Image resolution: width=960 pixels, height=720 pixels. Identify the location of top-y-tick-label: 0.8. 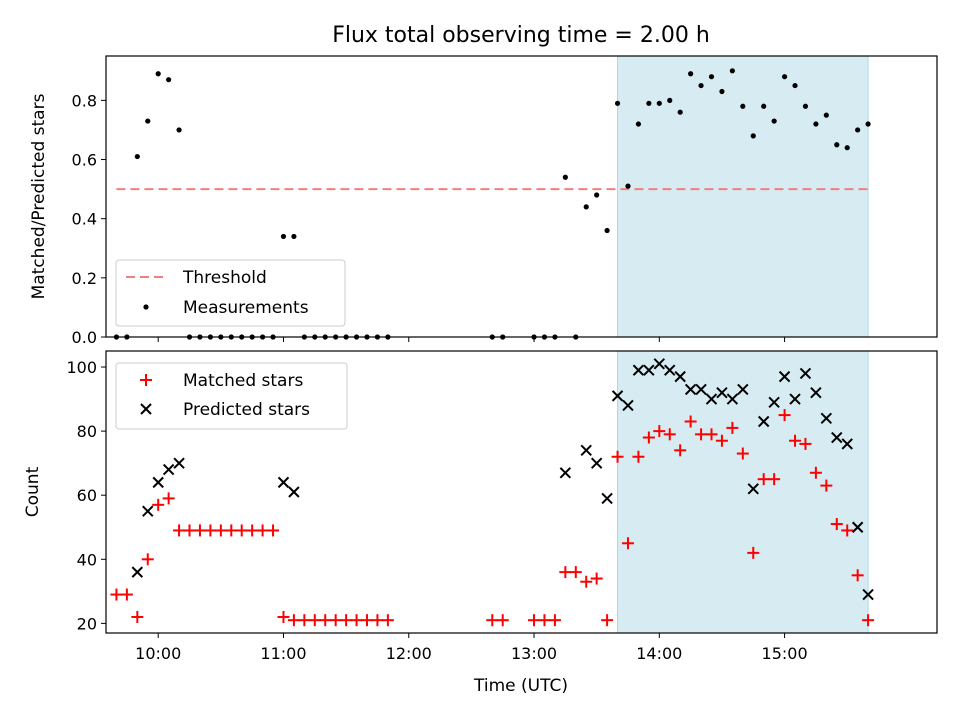
(84, 100).